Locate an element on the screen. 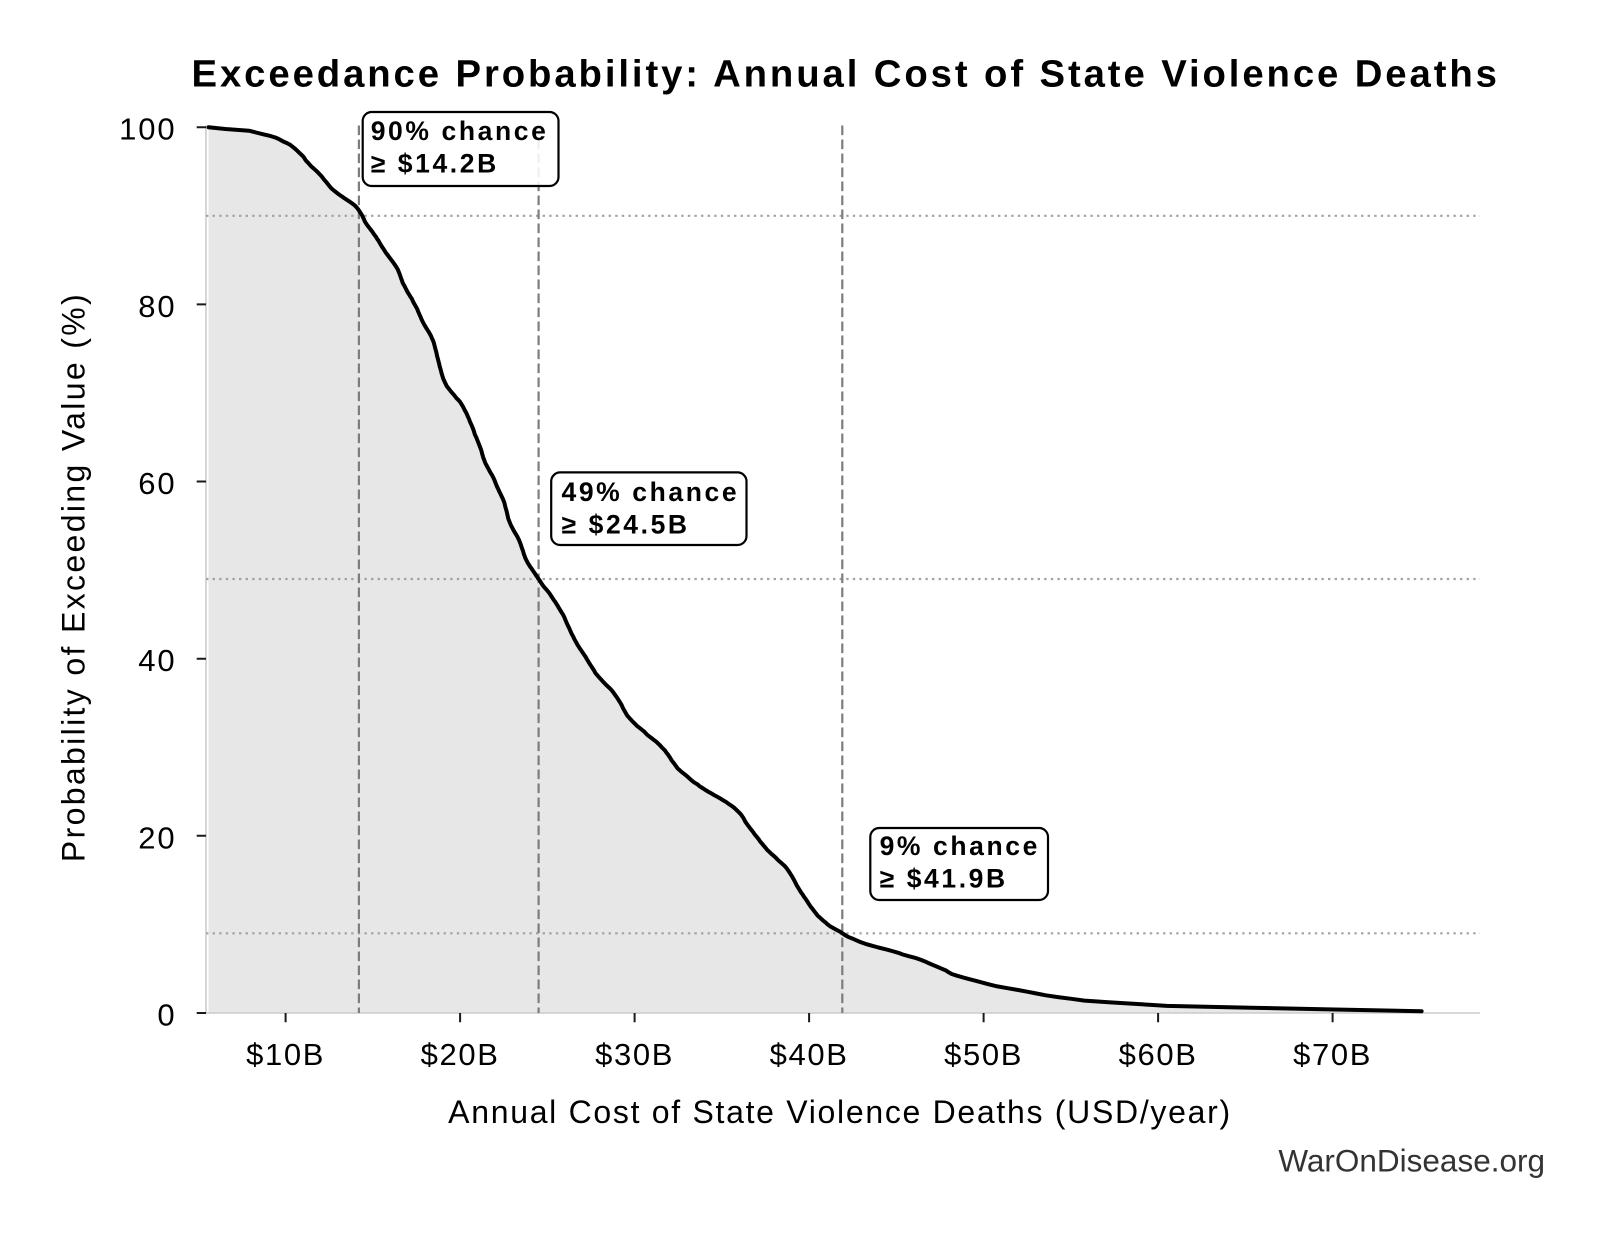 The height and width of the screenshot is (1234, 1604). svg-text: $10B is located at coordinates (285, 1054).